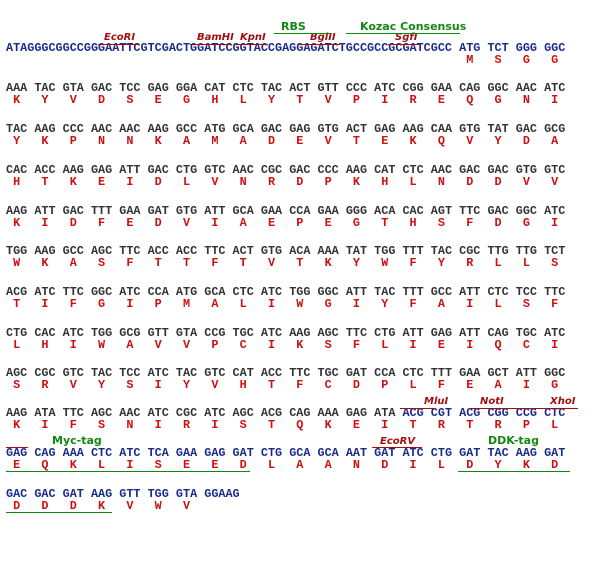 The height and width of the screenshot is (570, 600). I want to click on codon: TCA, so click(158, 453).